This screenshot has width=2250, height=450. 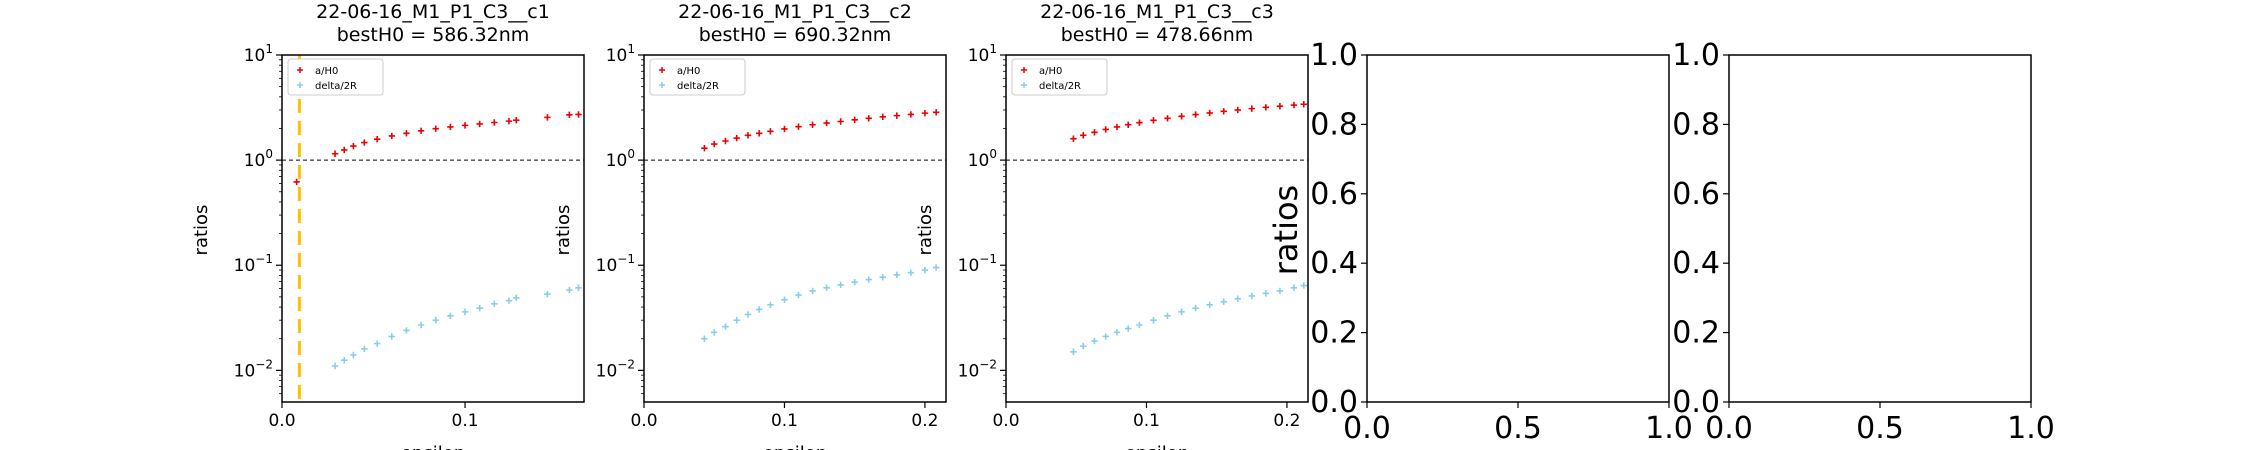 I want to click on legend: a/H0 delta/2R, so click(x=697, y=77).